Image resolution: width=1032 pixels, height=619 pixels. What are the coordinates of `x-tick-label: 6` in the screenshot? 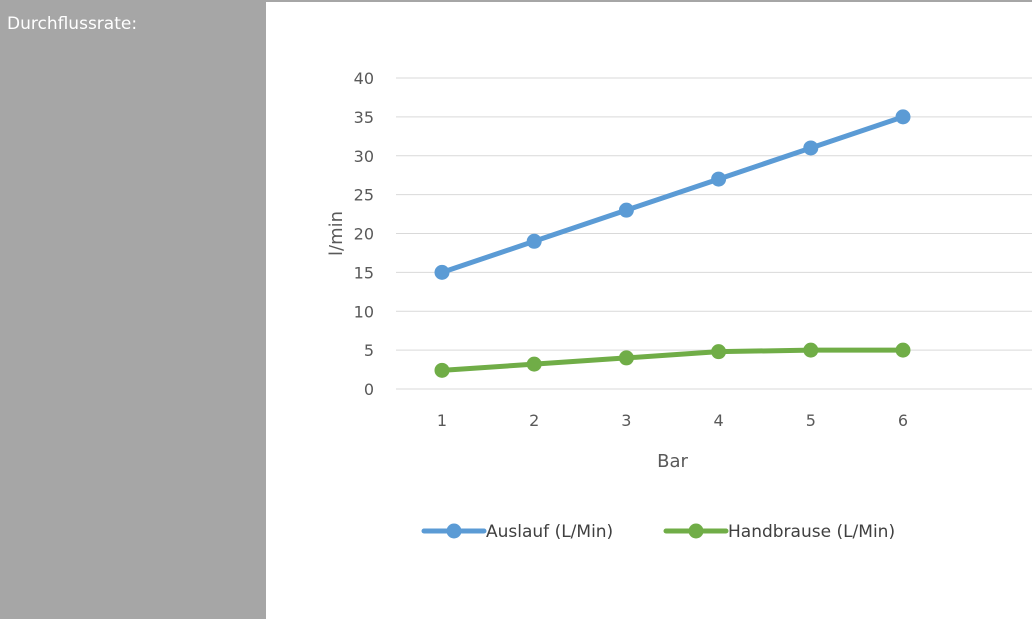 It's located at (903, 420).